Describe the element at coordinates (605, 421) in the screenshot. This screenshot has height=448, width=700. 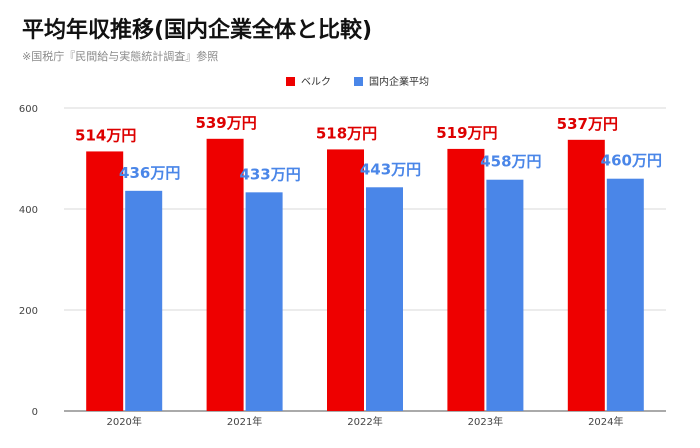
I see `x-tick-label: 2024年` at that location.